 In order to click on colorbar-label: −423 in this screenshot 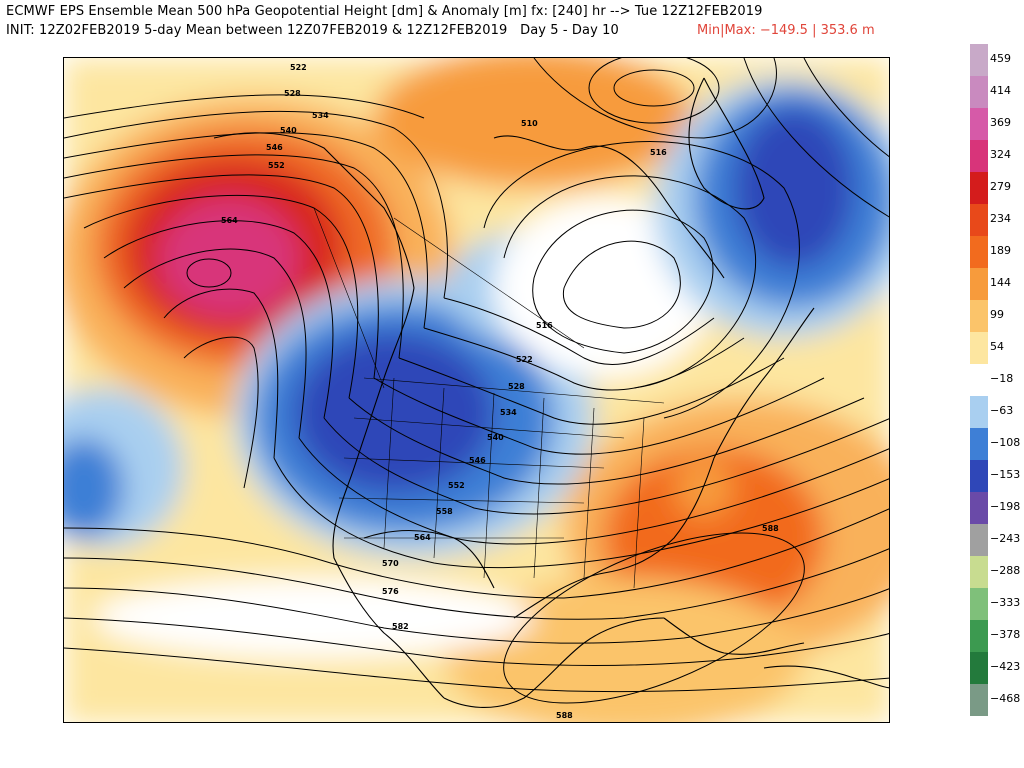, I will do `click(1005, 666)`.